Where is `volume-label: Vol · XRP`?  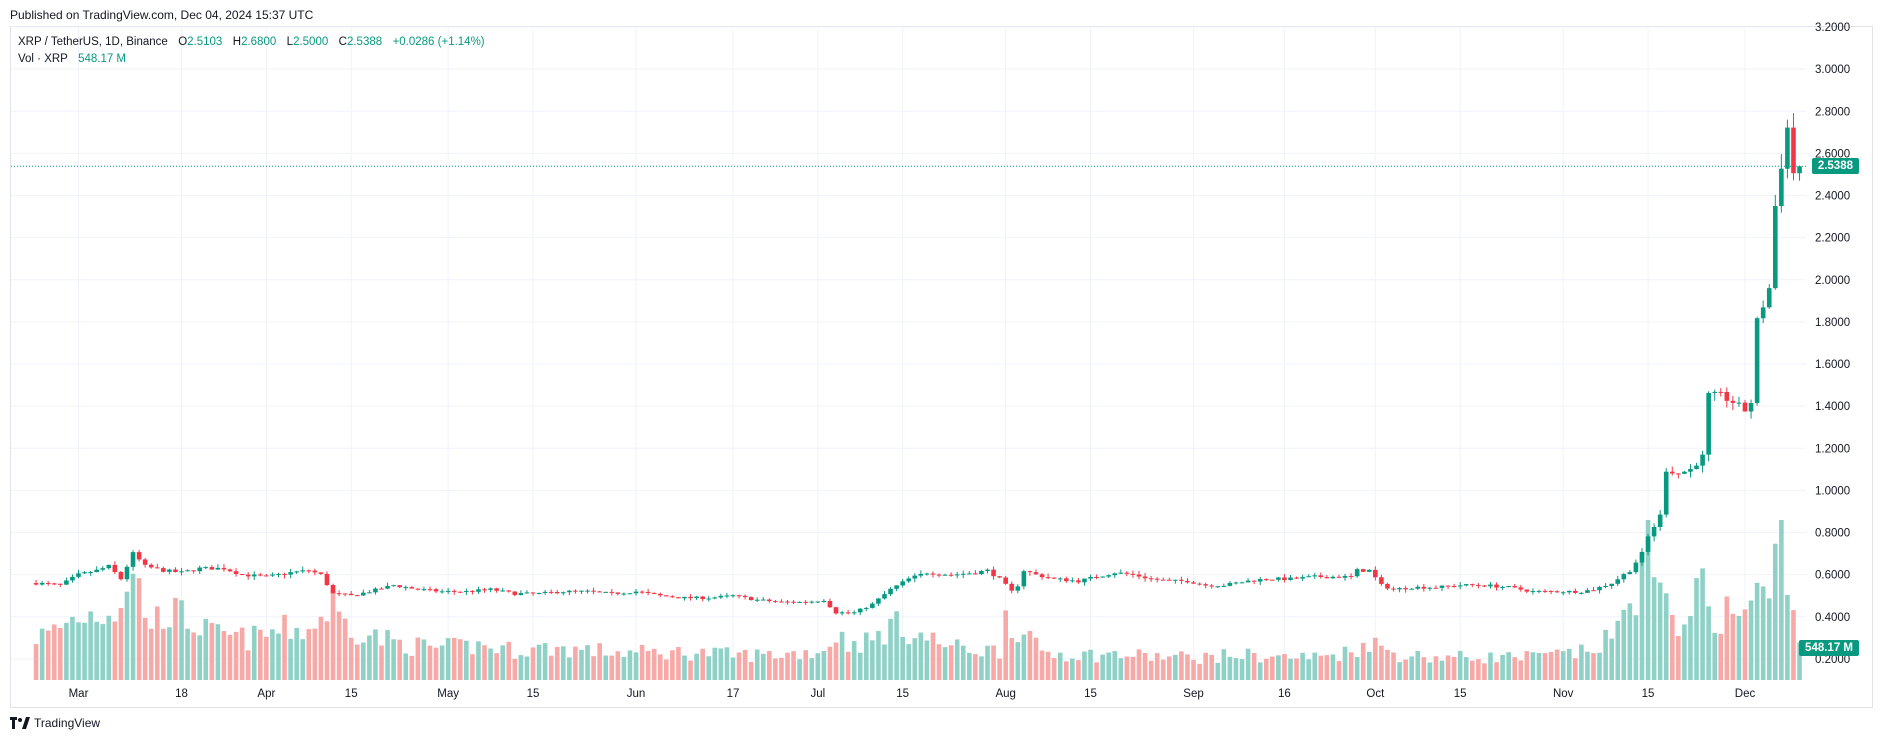
volume-label: Vol · XRP is located at coordinates (43, 59).